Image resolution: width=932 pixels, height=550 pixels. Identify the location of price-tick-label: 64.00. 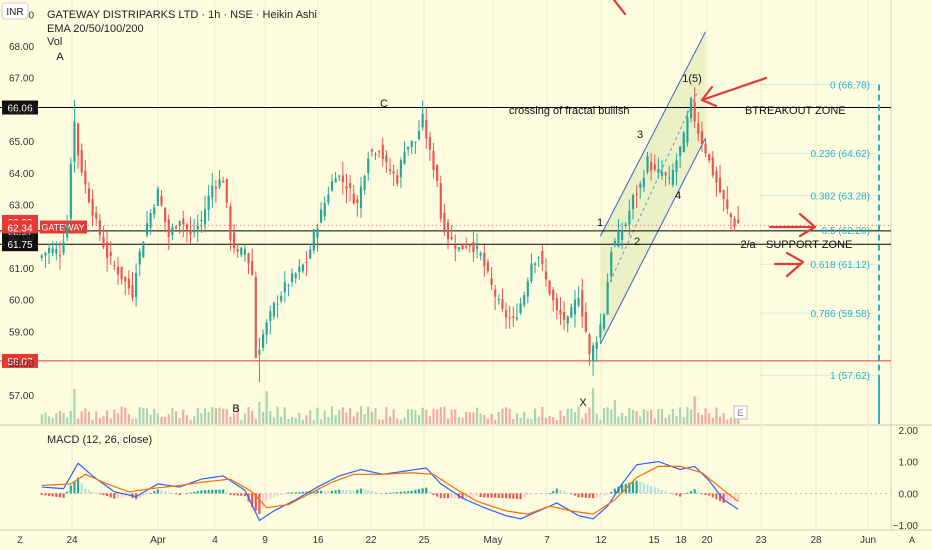
(21, 174).